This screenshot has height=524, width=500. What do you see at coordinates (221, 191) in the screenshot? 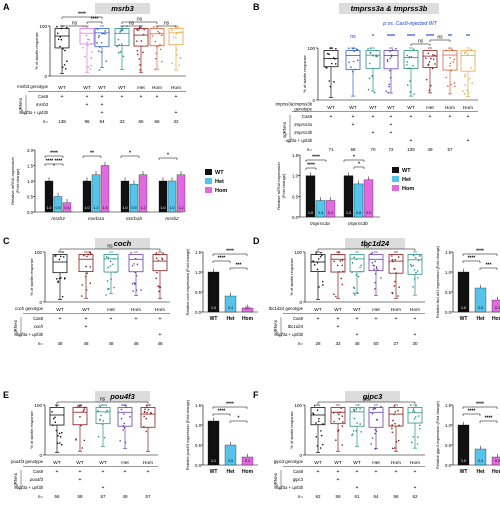
I see `legend-label-hom: Hom` at bounding box center [221, 191].